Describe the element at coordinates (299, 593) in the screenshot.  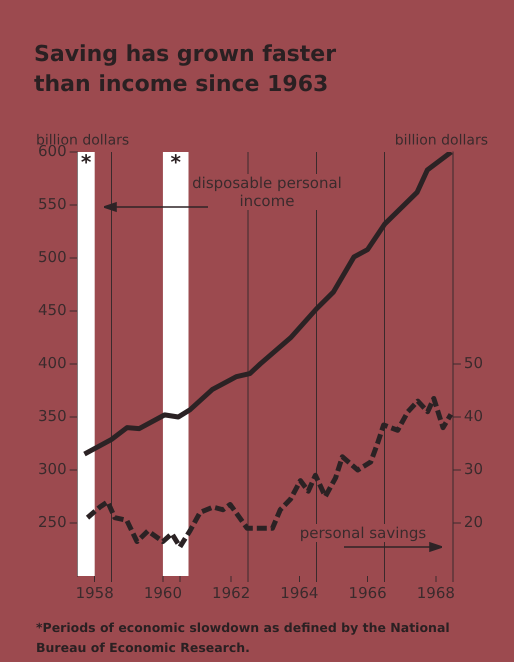
I see `x-tick-label: 1964` at that location.